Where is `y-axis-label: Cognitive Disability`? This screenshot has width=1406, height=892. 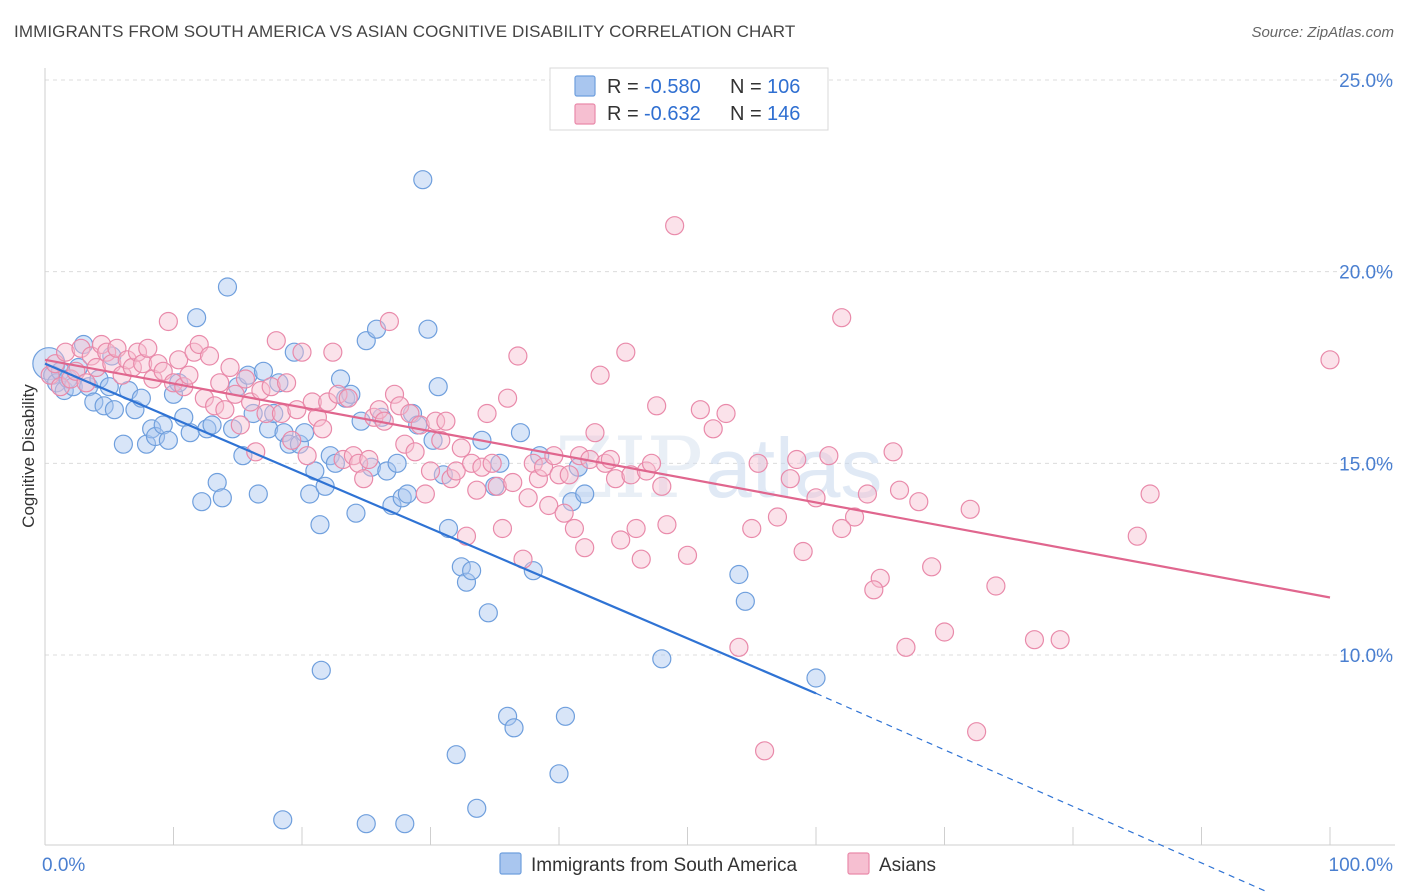
y-axis-label: Cognitive Disability is located at coordinates (28, 456).